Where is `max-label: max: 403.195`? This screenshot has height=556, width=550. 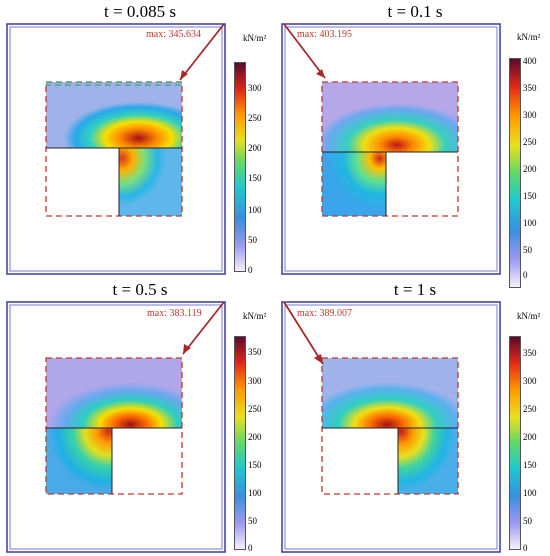
max-label: max: 403.195 is located at coordinates (324, 34).